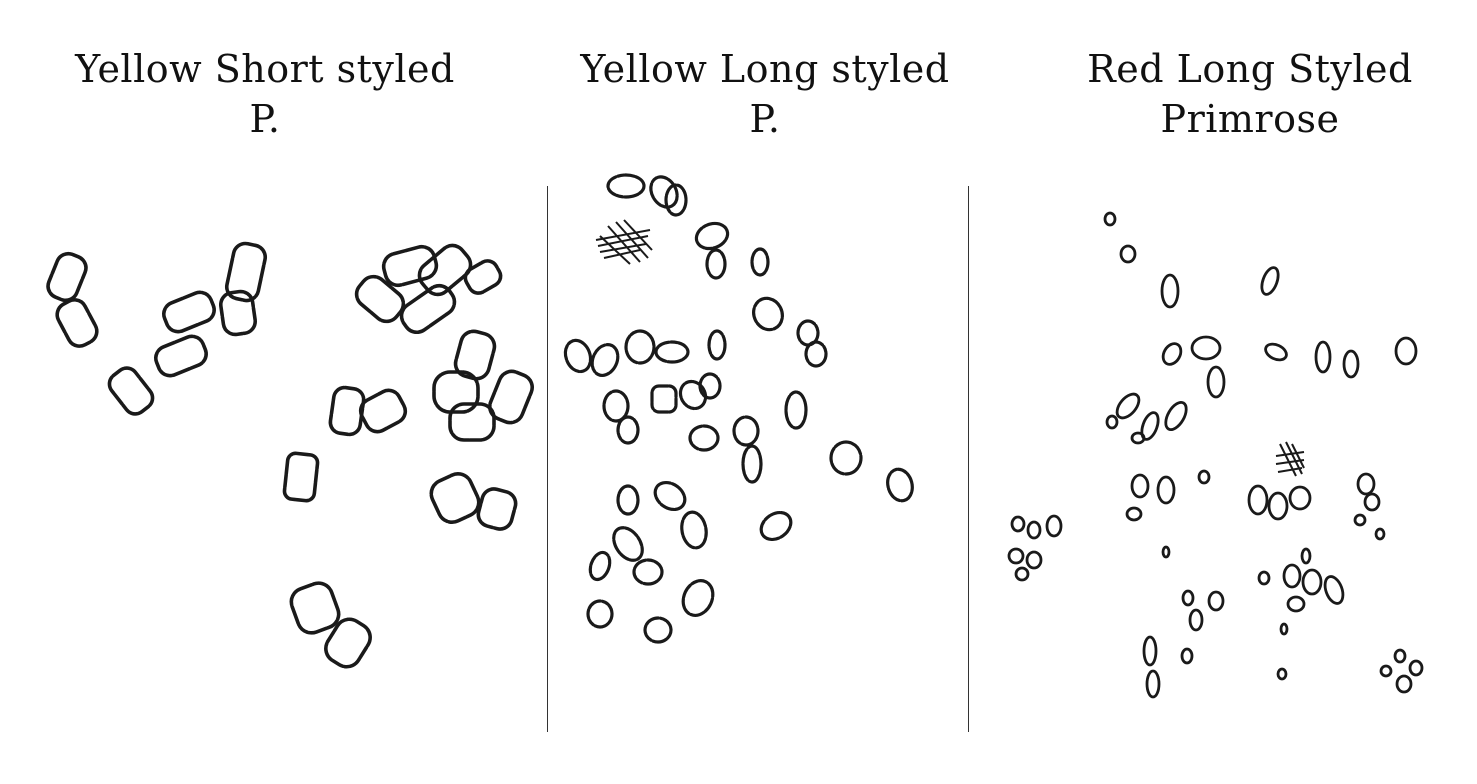  I want to click on panel-title-line2: P., so click(265, 119).